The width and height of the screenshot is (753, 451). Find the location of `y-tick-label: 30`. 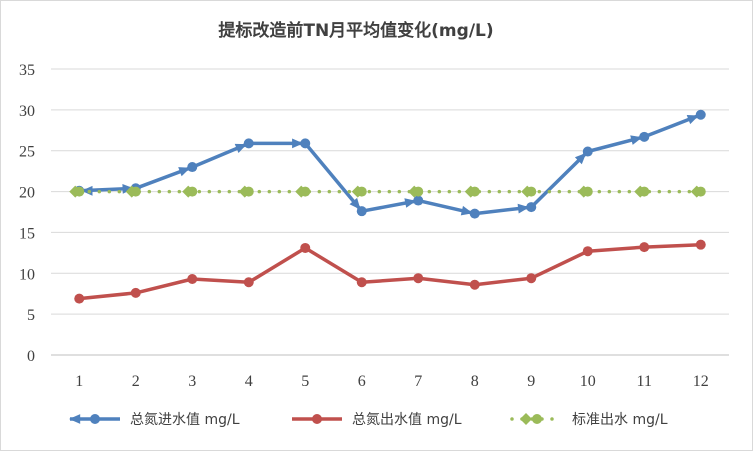

y-tick-label: 30 is located at coordinates (27, 111).